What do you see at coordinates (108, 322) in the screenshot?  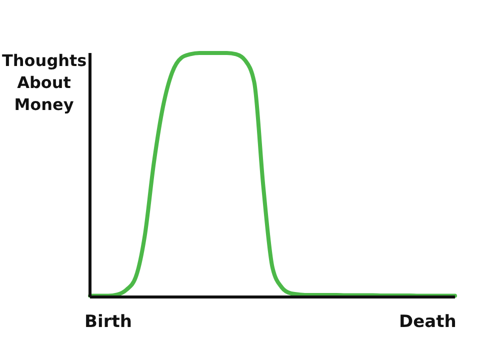 I see `x-tick-label: Birth` at bounding box center [108, 322].